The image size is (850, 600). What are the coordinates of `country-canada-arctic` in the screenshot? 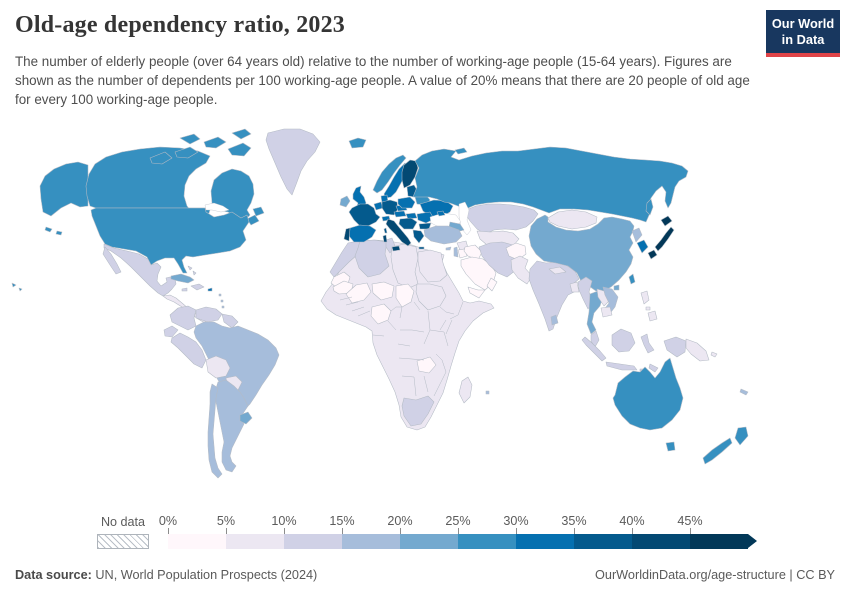 It's located at (200, 146).